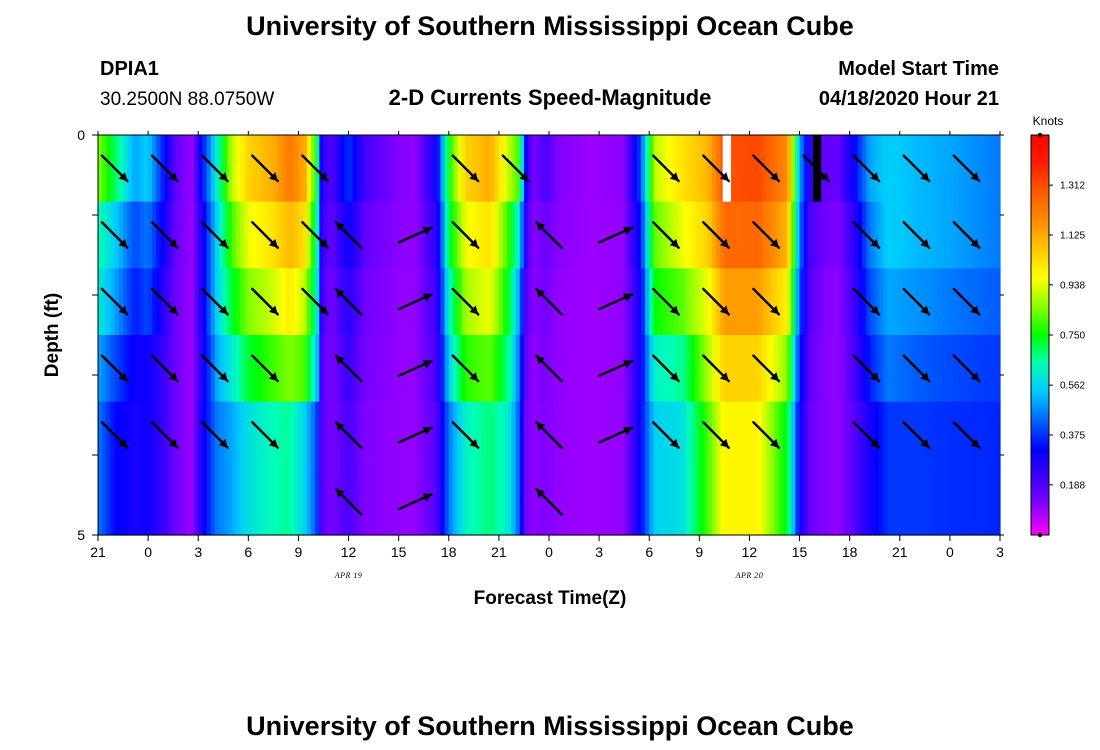  I want to click on colorbar-tick-label: 1.312, so click(1072, 186).